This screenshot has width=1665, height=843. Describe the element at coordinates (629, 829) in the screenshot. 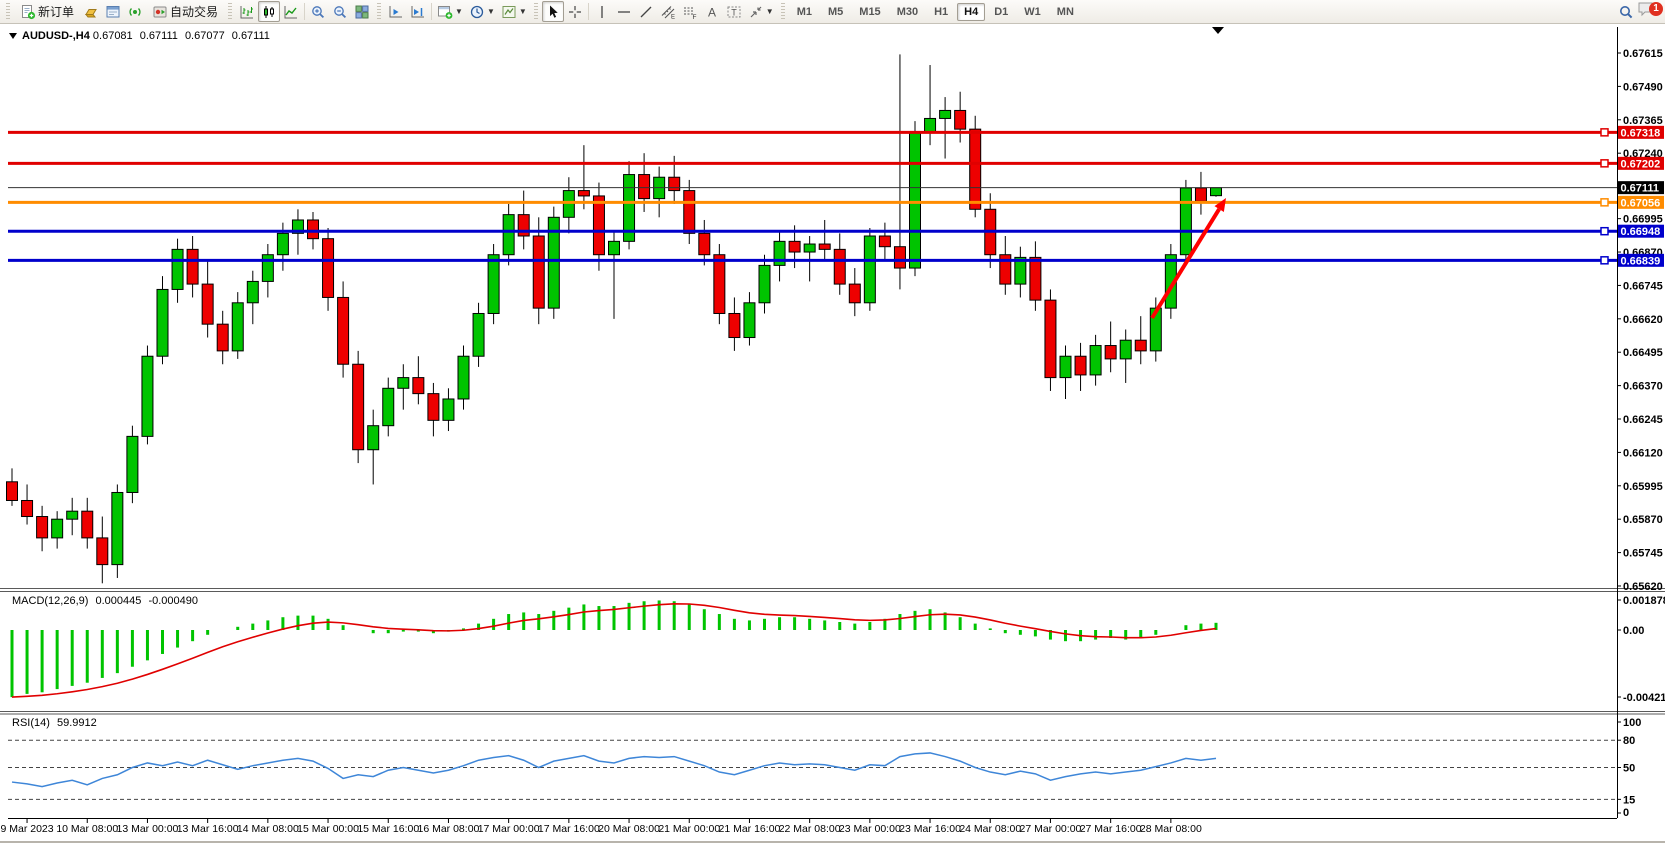

I see `time-tick-label: 20 Mar 08:00` at that location.